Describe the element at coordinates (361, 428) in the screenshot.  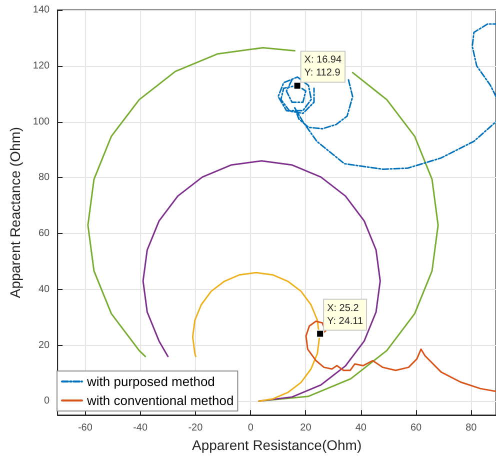
I see `x-tick-label: 40` at that location.